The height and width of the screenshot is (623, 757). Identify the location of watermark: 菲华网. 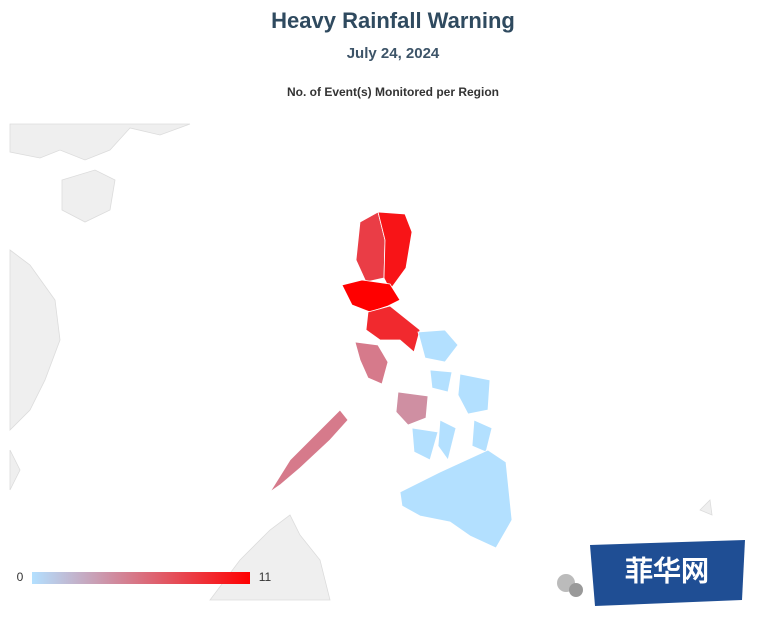
(651, 573).